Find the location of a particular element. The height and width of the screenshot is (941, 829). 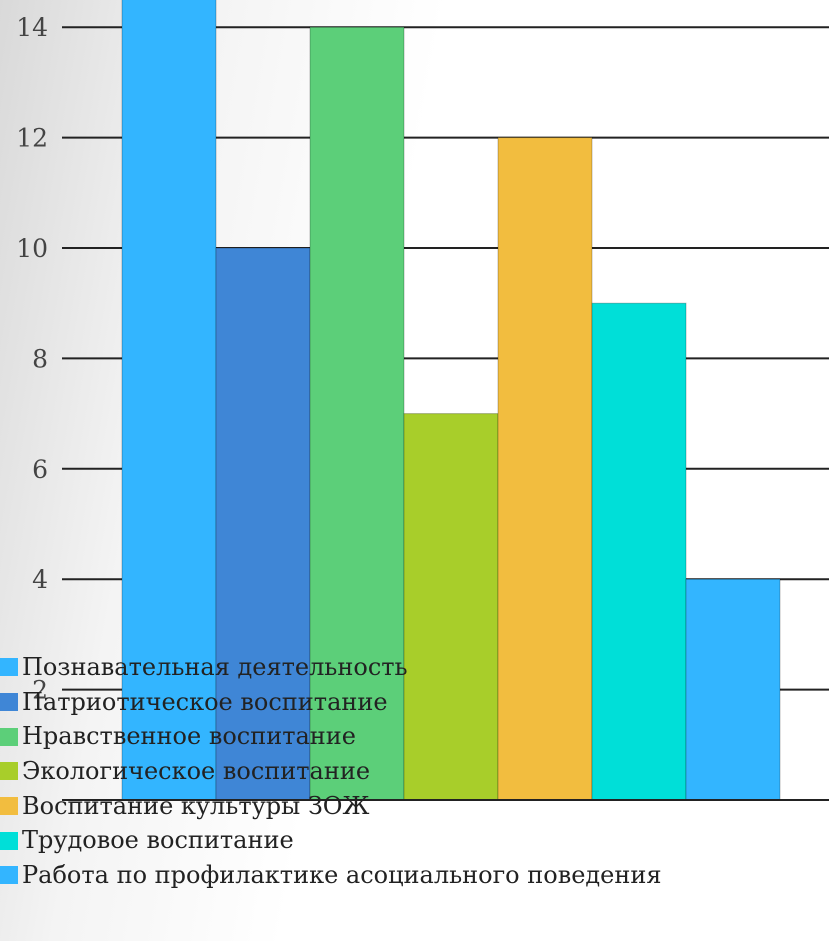

legend-label: Воспитание культуры ЗОЖ is located at coordinates (196, 805).